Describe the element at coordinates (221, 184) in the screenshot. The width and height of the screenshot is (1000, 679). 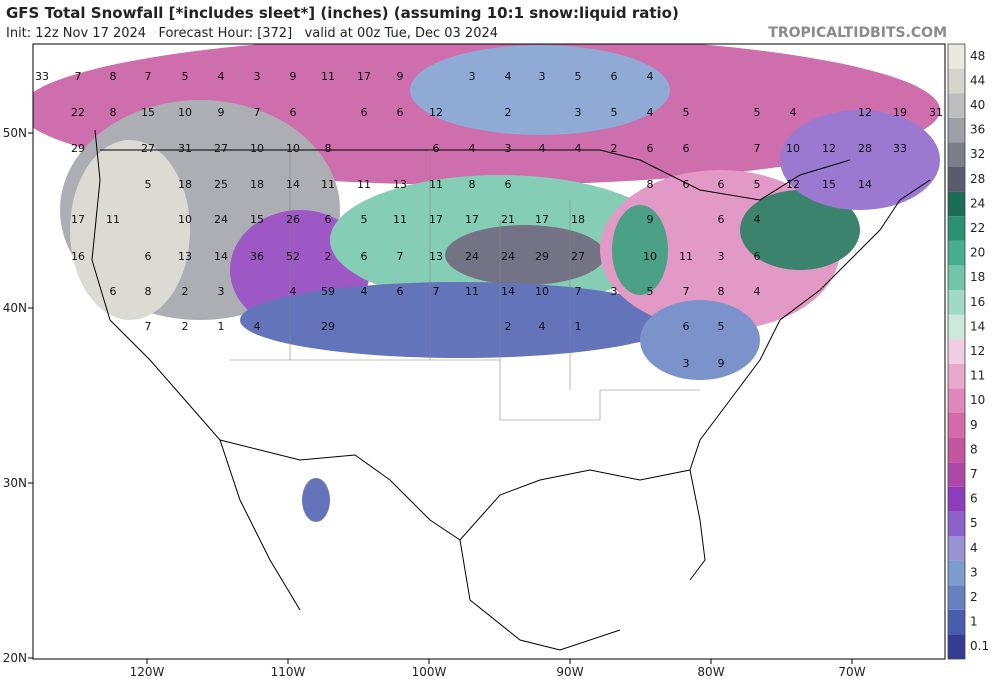
I see `snow-value: 25` at that location.